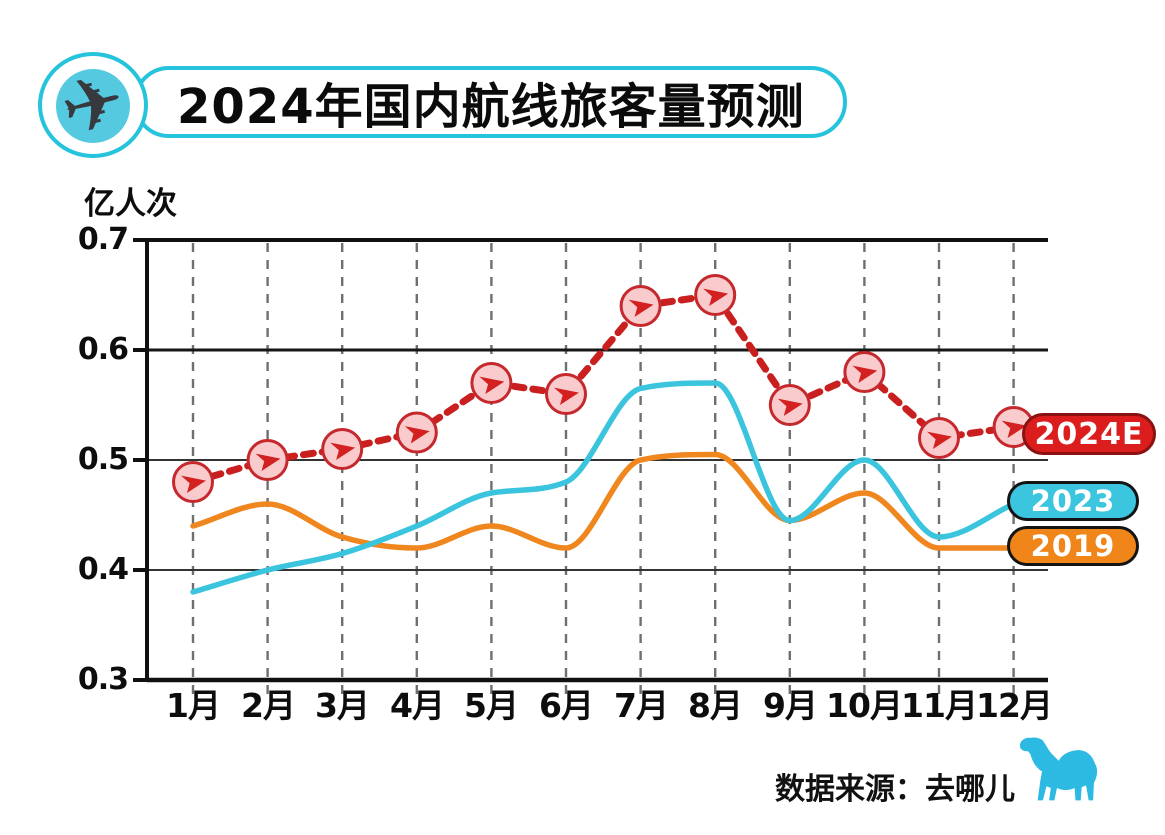 This screenshot has height=835, width=1165. Describe the element at coordinates (268, 705) in the screenshot. I see `x-tick-feb: 2月` at that location.